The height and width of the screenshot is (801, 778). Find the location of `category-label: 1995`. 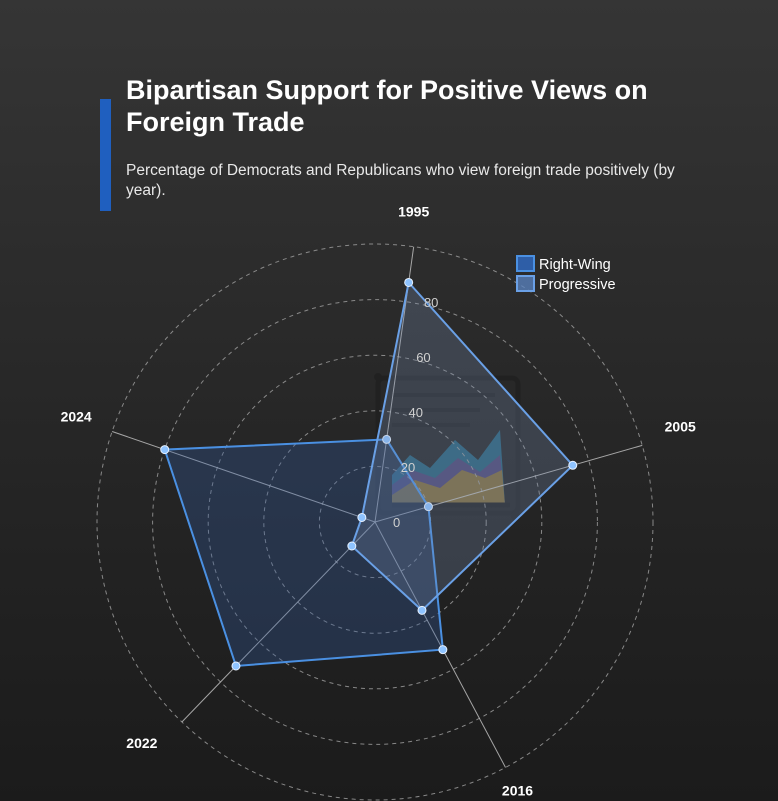

category-label: 1995 is located at coordinates (413, 212).